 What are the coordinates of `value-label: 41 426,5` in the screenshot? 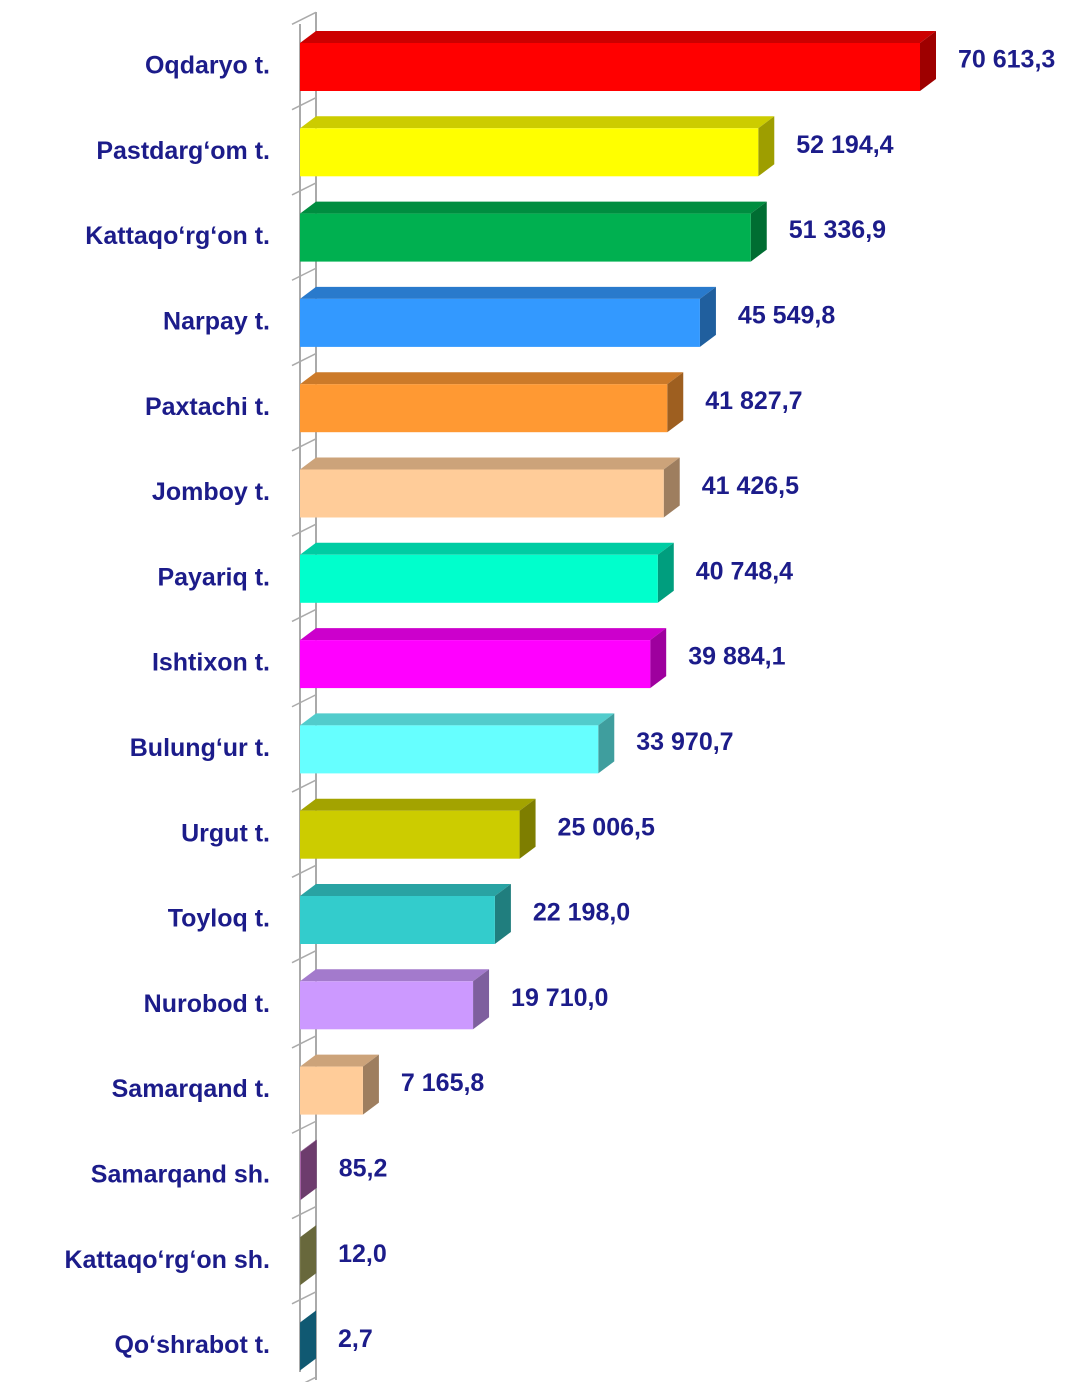 It's located at (750, 486).